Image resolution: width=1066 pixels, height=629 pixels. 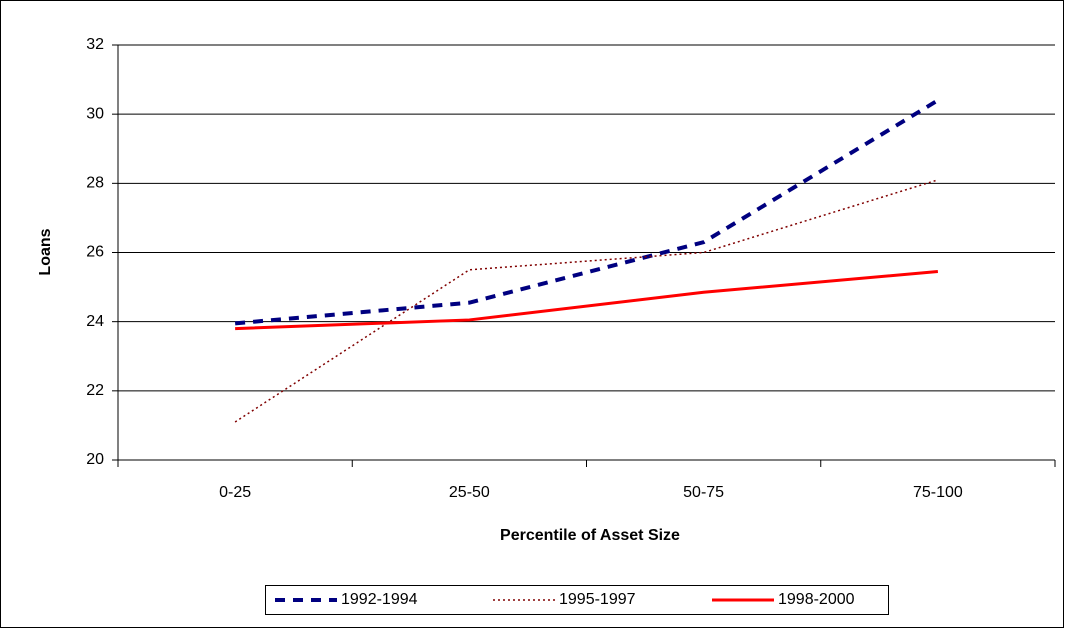 What do you see at coordinates (590, 535) in the screenshot?
I see `x-axis-label: Percentile of Asset Size` at bounding box center [590, 535].